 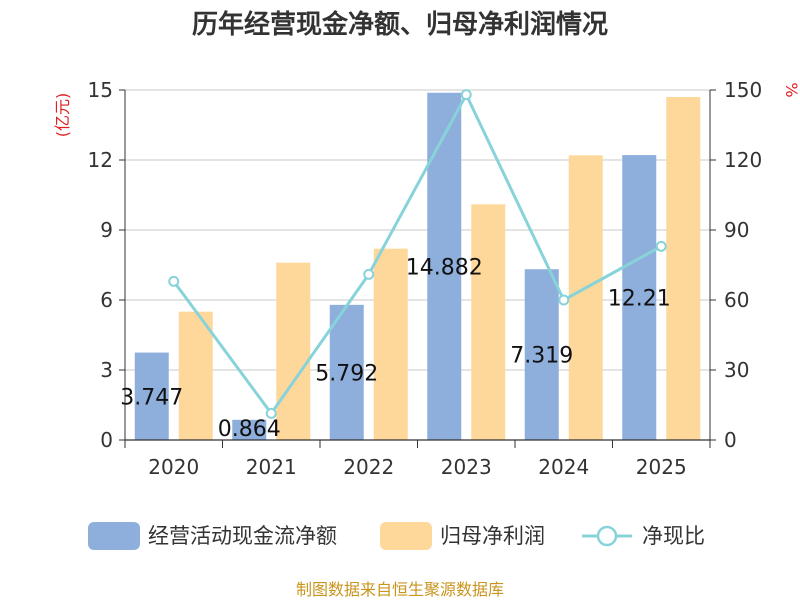 What do you see at coordinates (114, 536) in the screenshot?
I see `legend-swatch-operating-cash` at bounding box center [114, 536].